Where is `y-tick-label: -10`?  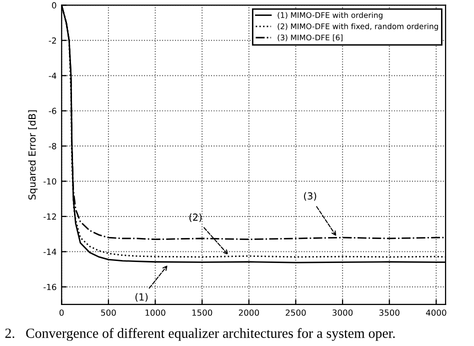
y-tick-label: -10 is located at coordinates (50, 181).